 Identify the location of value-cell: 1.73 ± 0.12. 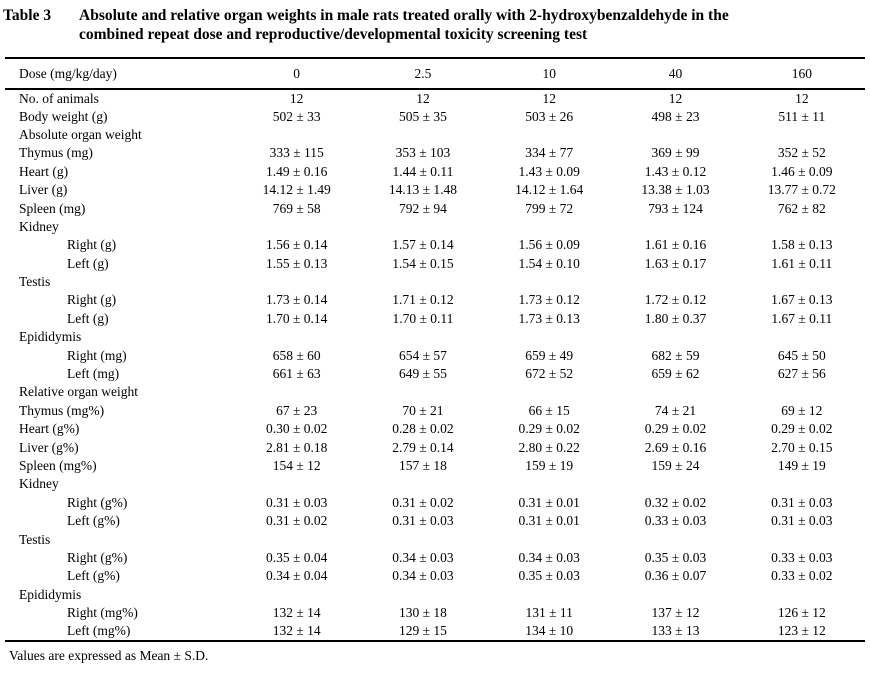
(549, 300).